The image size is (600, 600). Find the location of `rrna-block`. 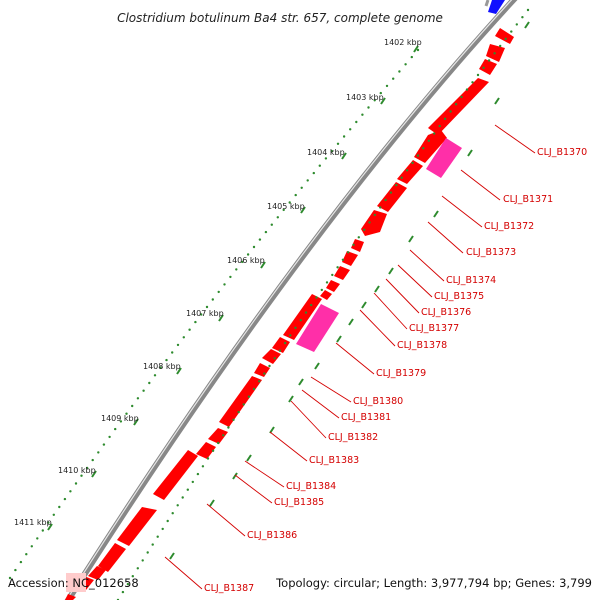

rrna-block is located at coordinates (444, 158).